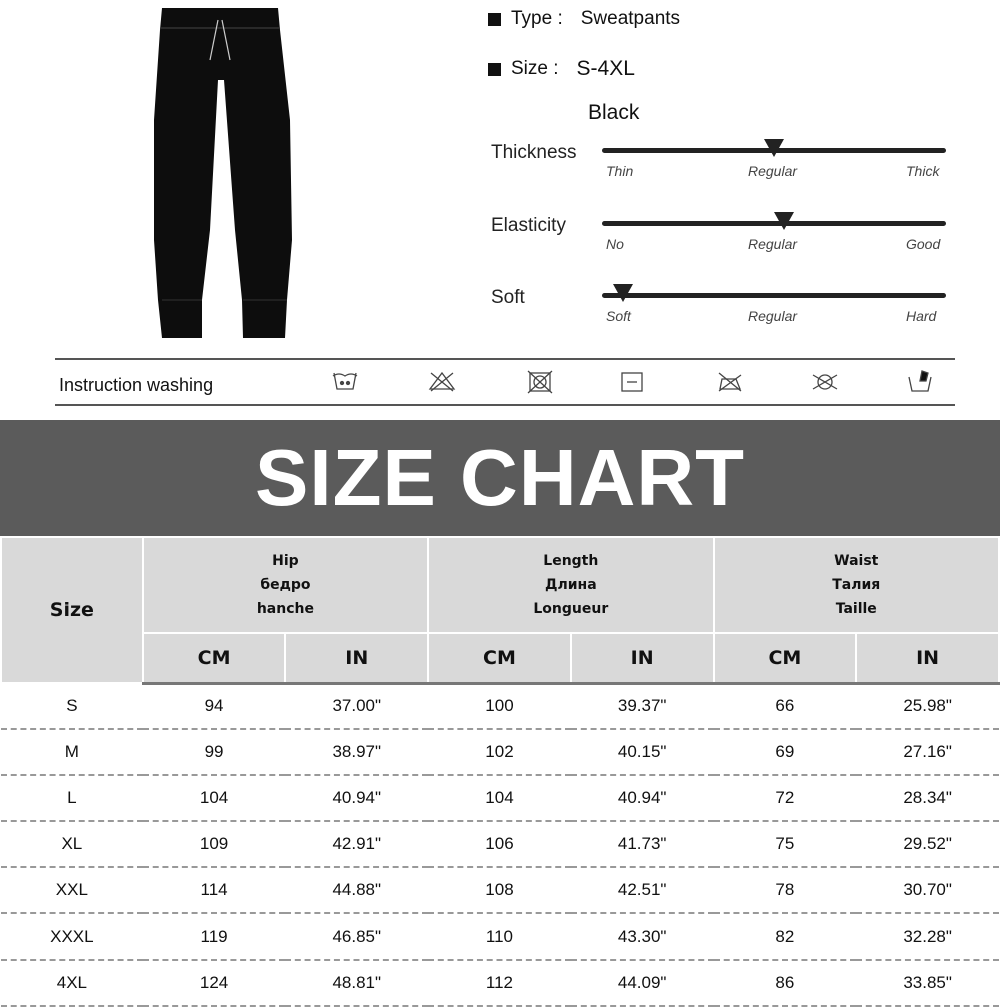 This screenshot has height=1007, width=1000. I want to click on table-cell: 41.73", so click(642, 845).